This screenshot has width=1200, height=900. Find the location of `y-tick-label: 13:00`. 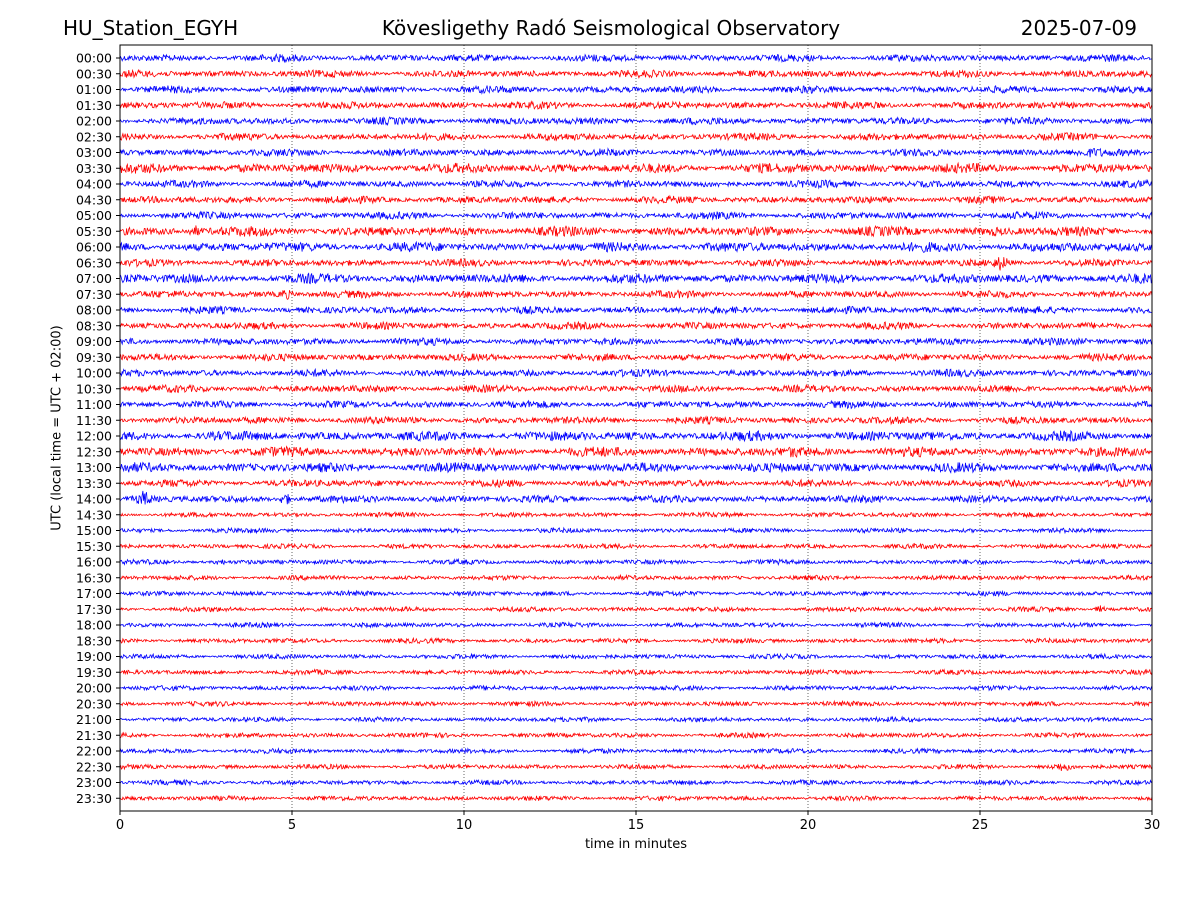

y-tick-label: 13:00 is located at coordinates (94, 467).